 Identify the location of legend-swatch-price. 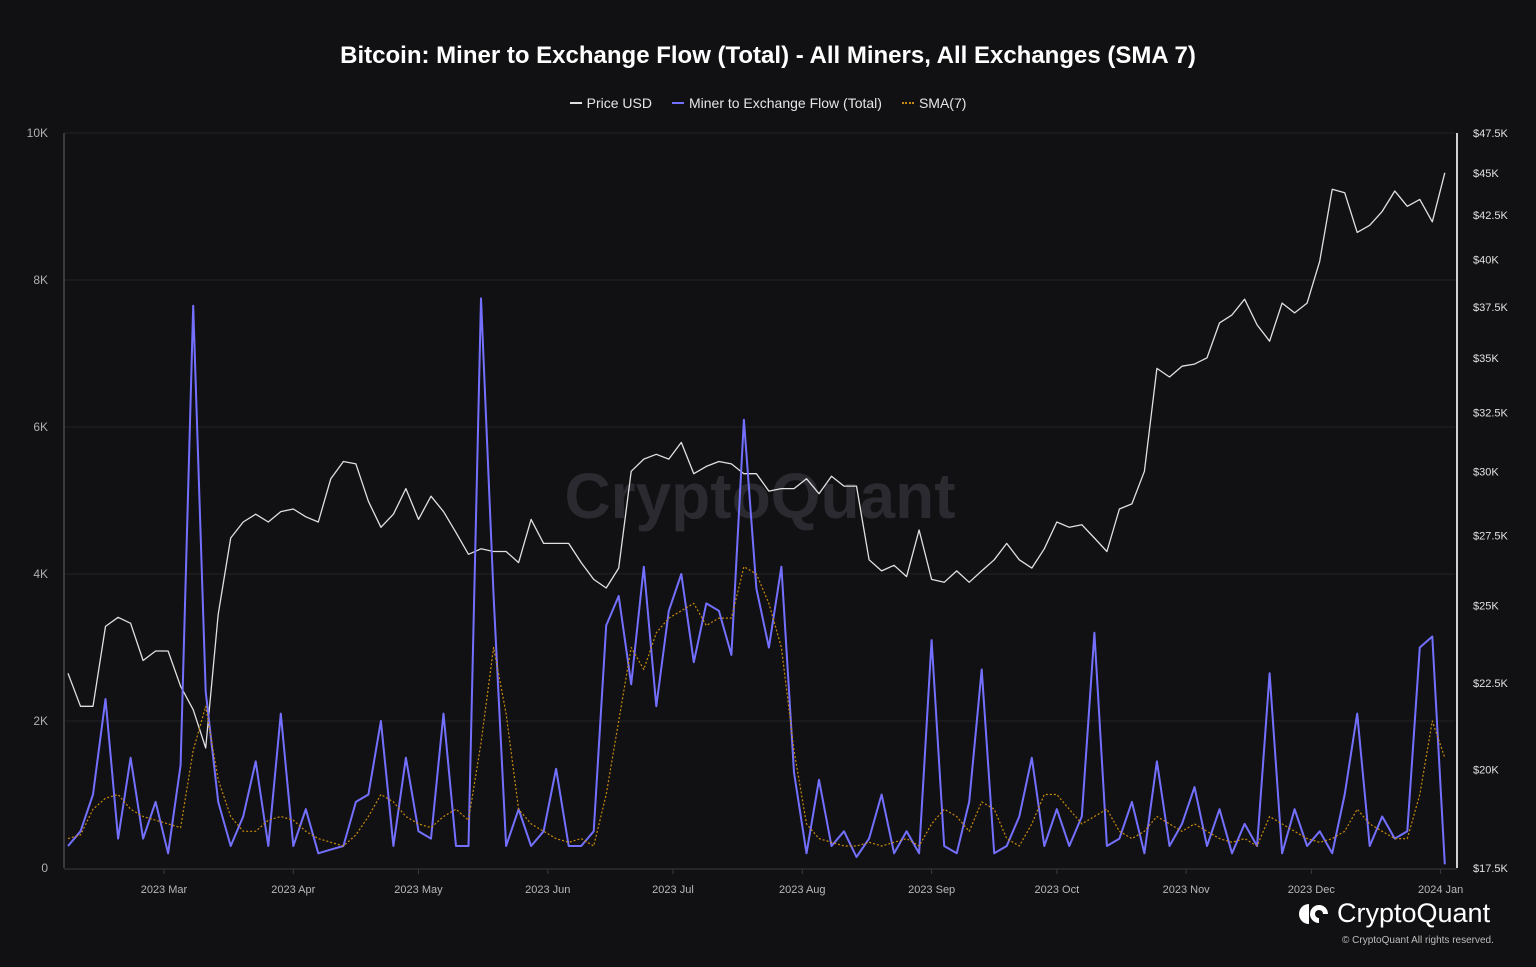
(575, 103).